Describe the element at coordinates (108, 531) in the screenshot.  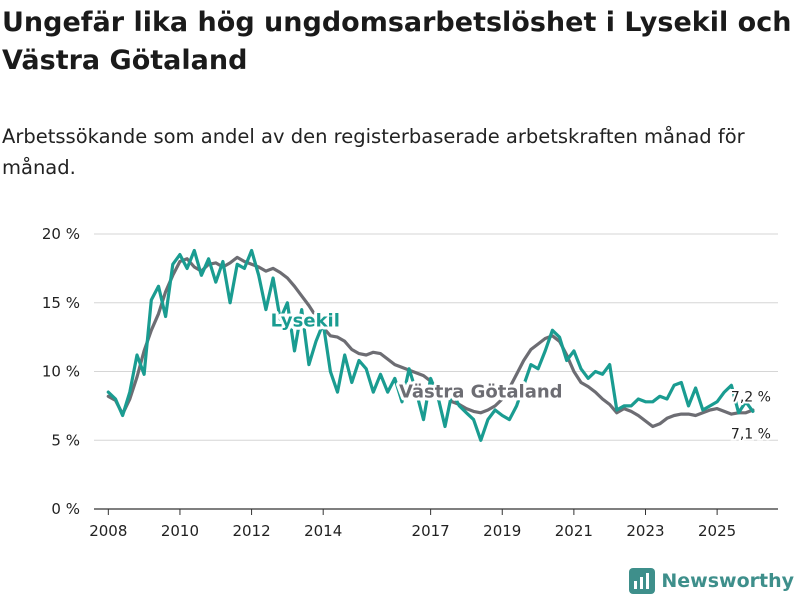
I see `x-tick-label: 2008` at that location.